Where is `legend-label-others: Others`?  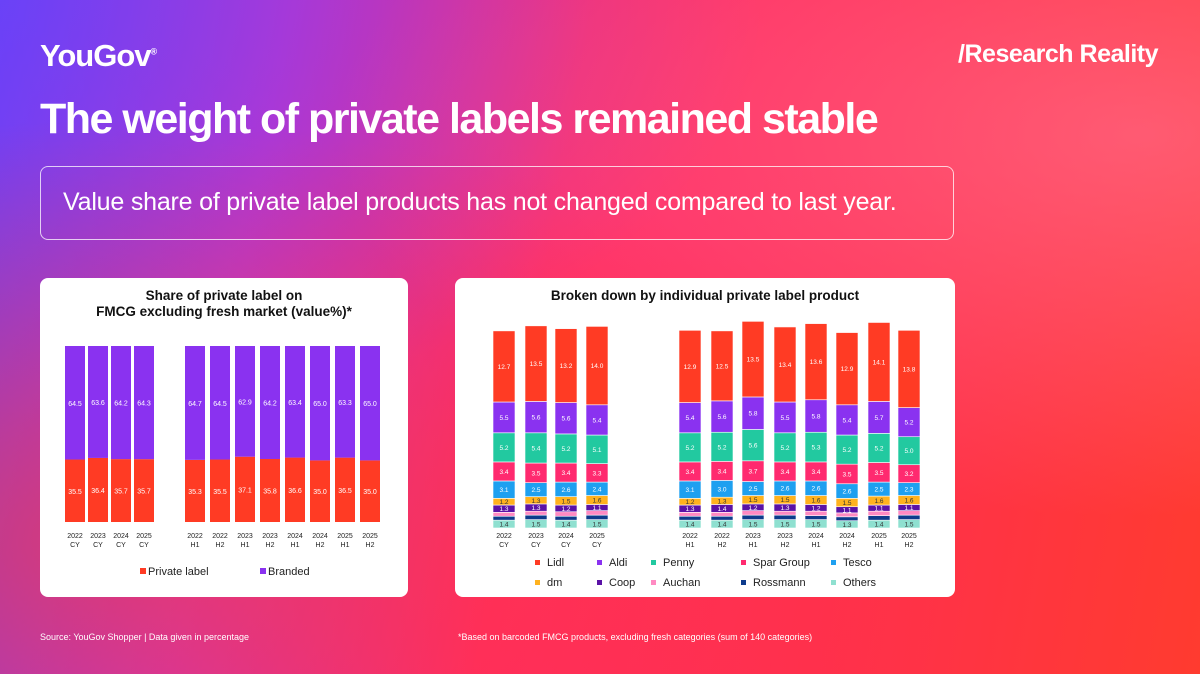
legend-label-others: Others is located at coordinates (860, 583).